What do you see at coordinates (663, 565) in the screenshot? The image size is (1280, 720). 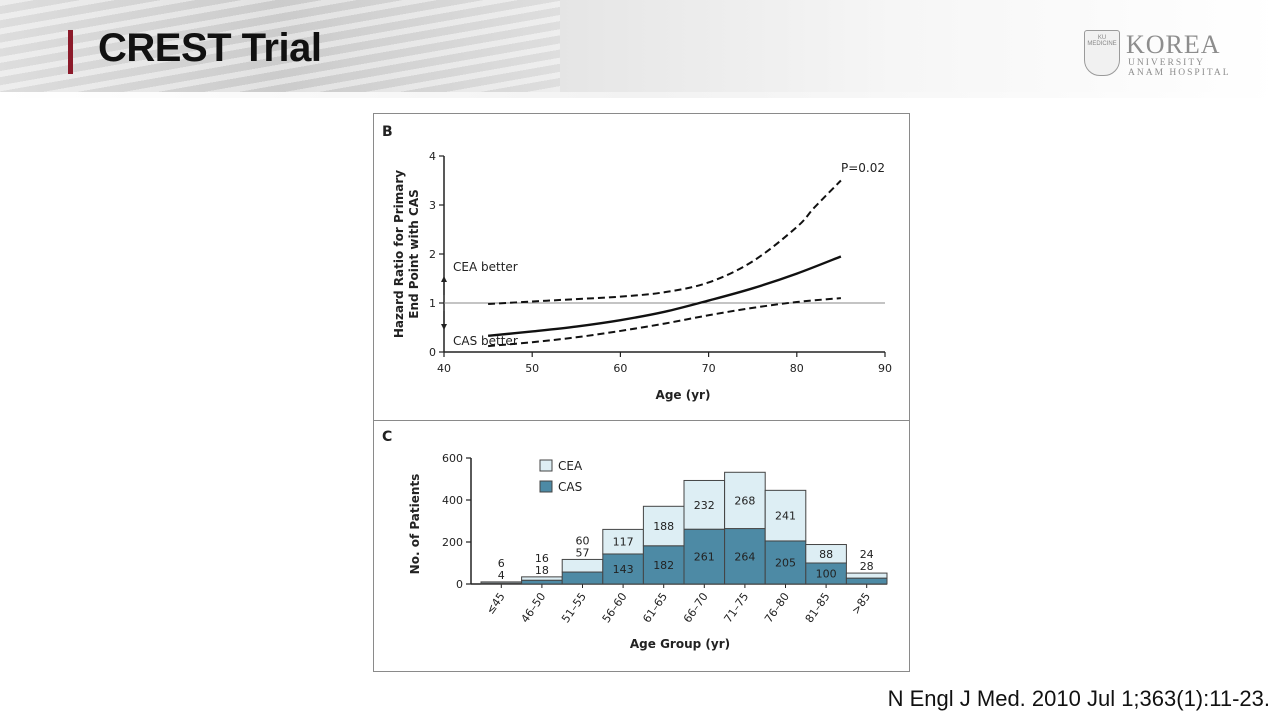 I see `bar-label-cas: 182` at bounding box center [663, 565].